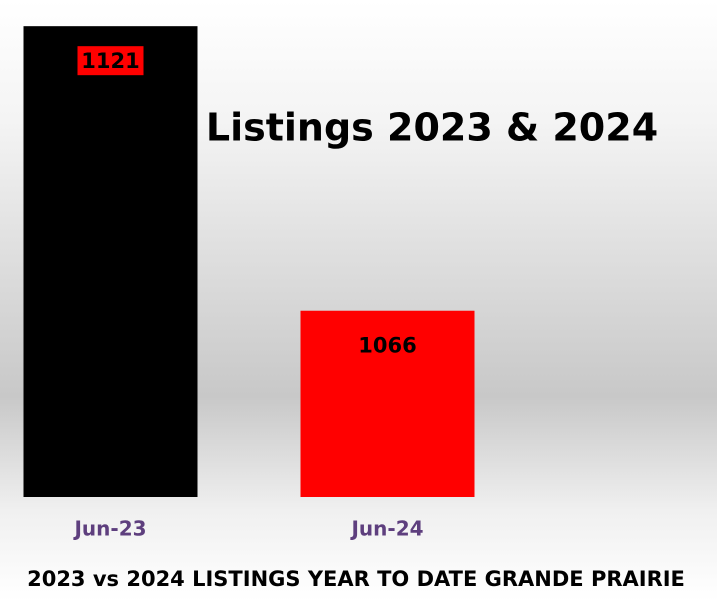  What do you see at coordinates (432, 128) in the screenshot?
I see `chart-title: Listings 2023 & 2024` at bounding box center [432, 128].